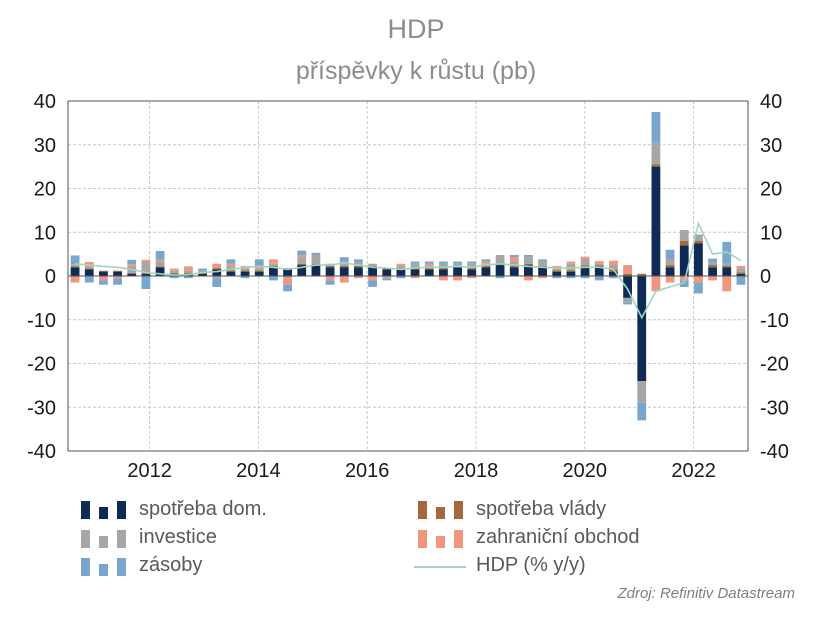 Image resolution: width=832 pixels, height=619 pixels. What do you see at coordinates (50, 277) in the screenshot?
I see `y-tick-label-left: 0` at bounding box center [50, 277].